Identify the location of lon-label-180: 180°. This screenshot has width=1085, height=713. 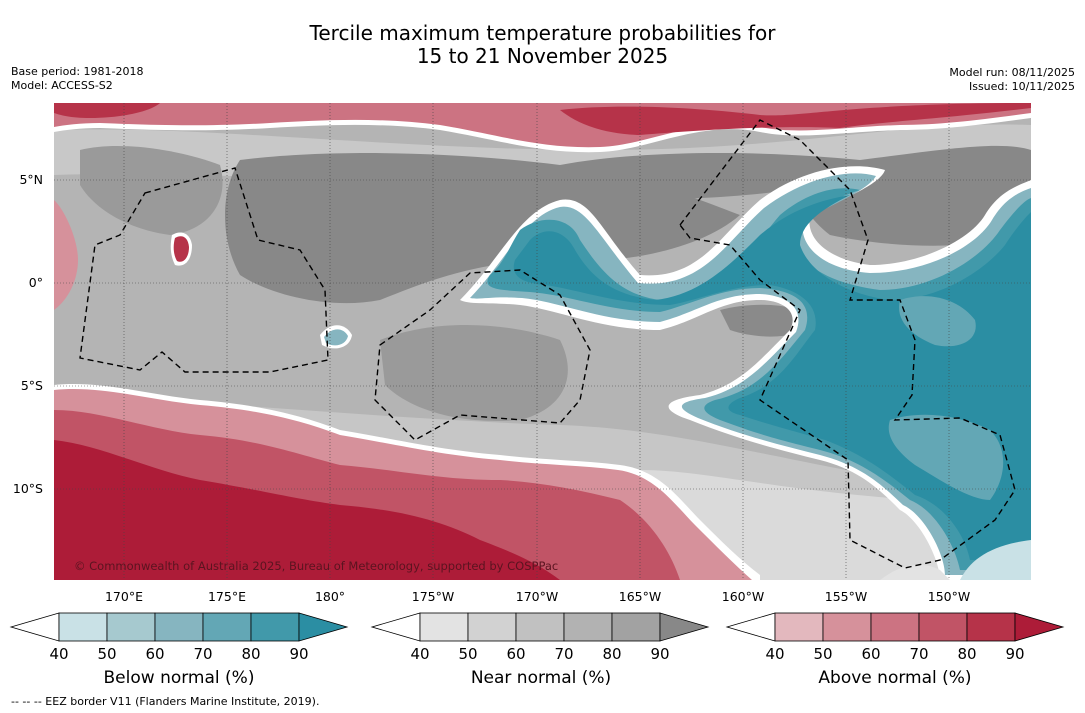
(330, 596).